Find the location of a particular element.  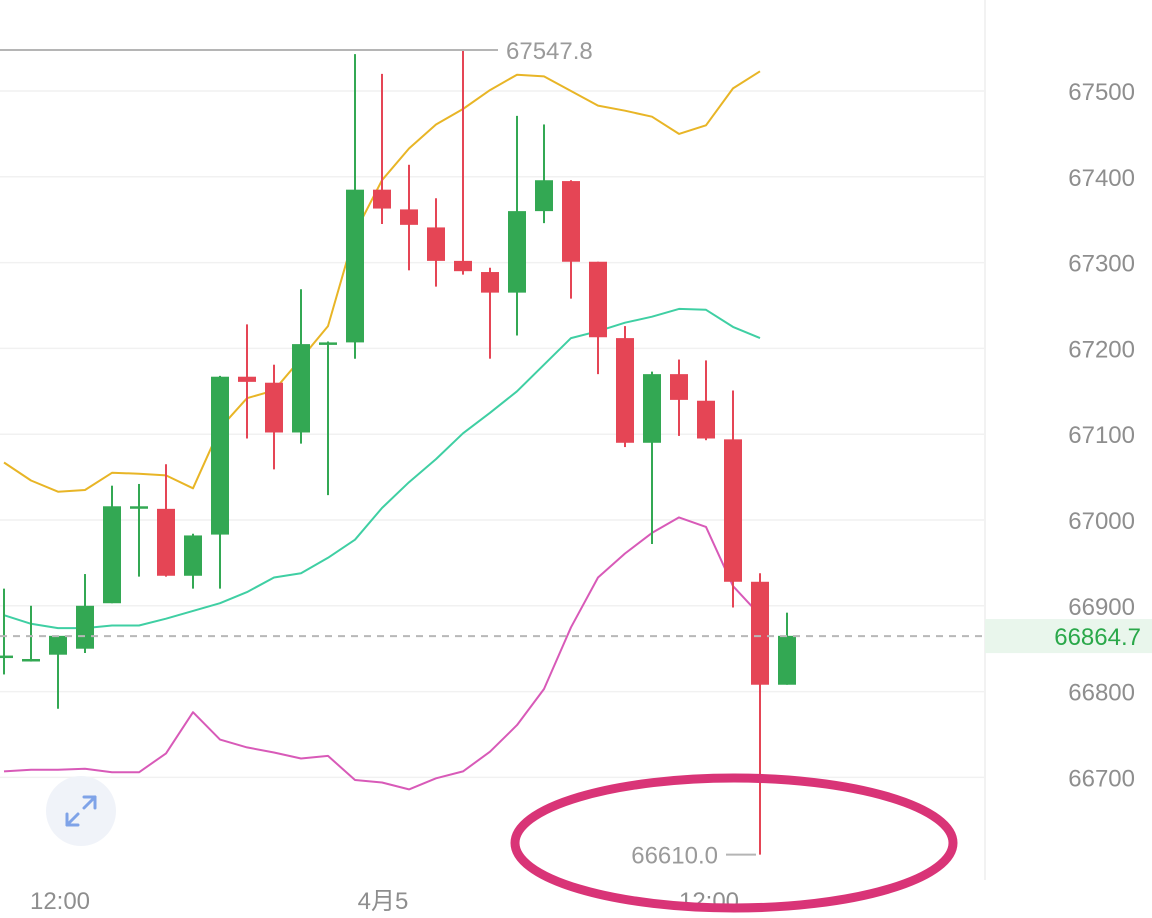

annotation-circle is located at coordinates (734, 843).